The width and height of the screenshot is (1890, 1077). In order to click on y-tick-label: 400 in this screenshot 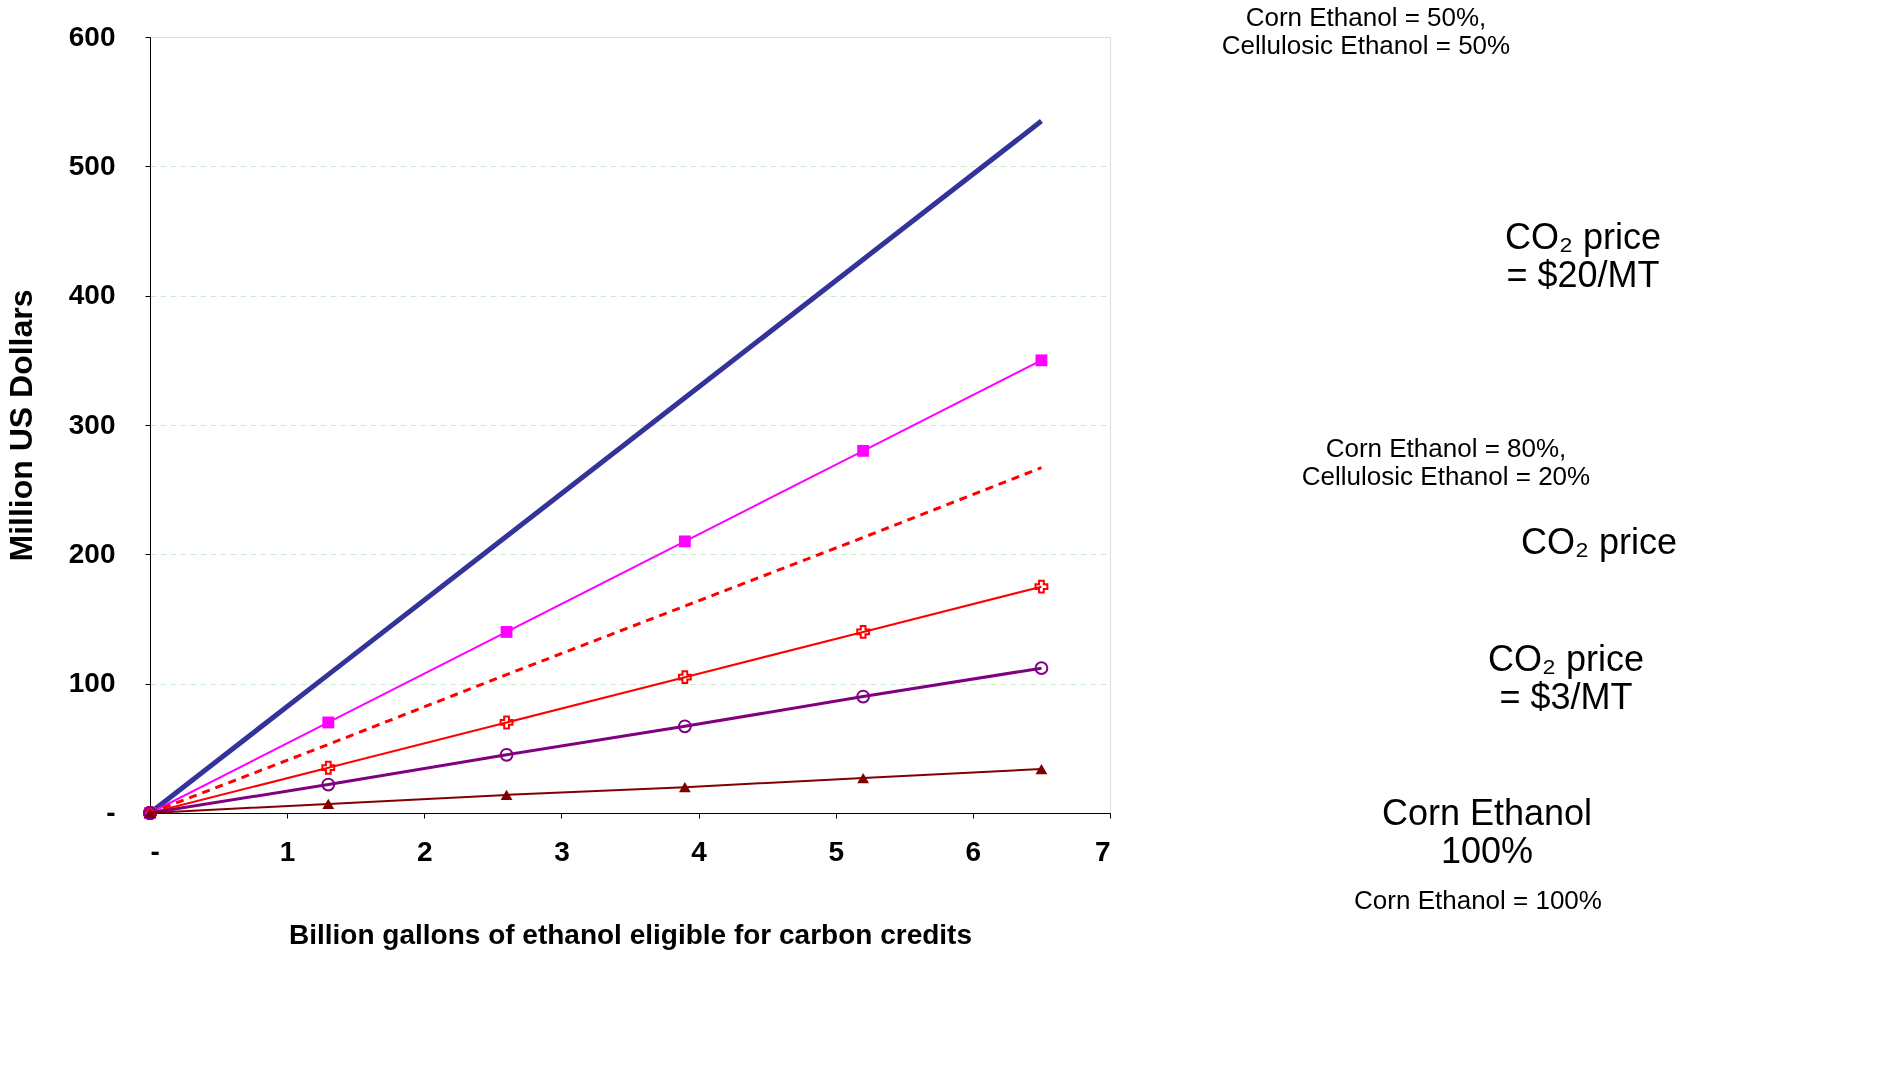, I will do `click(92, 295)`.